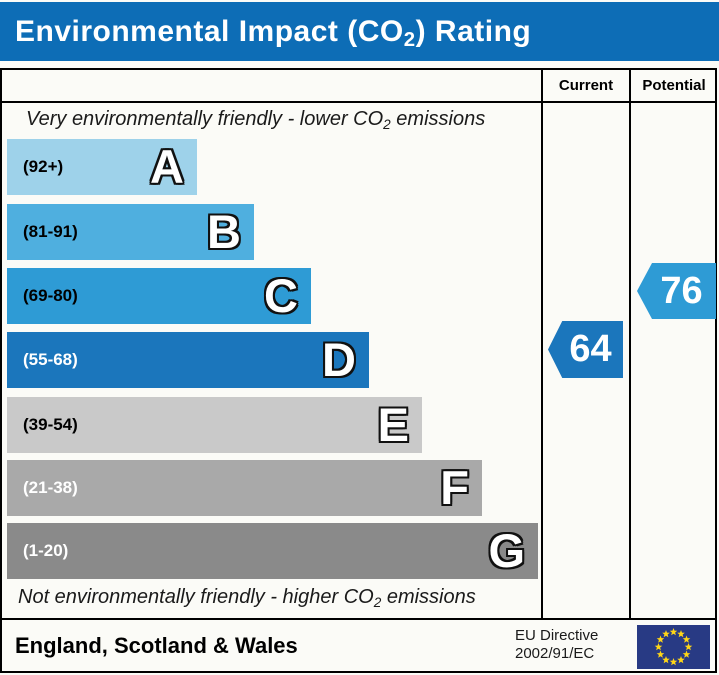 The width and height of the screenshot is (719, 675). What do you see at coordinates (273, 33) in the screenshot?
I see `page-title: Environmental Impact (CO2) Rating` at bounding box center [273, 33].